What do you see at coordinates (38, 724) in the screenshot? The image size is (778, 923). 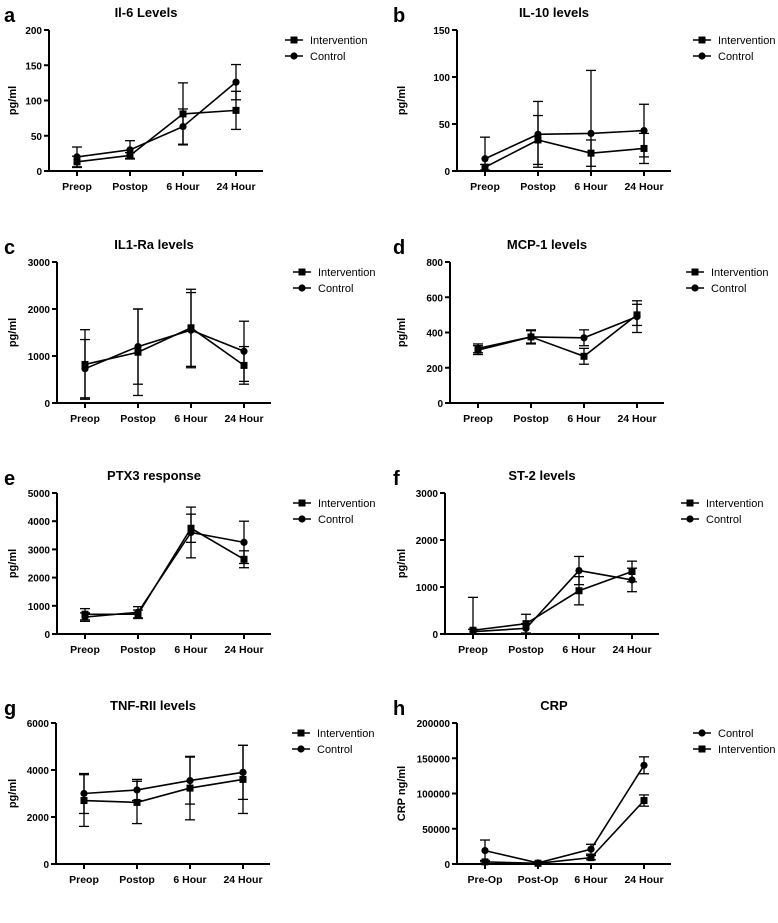 I see `y-tick-label: 6000` at bounding box center [38, 724].